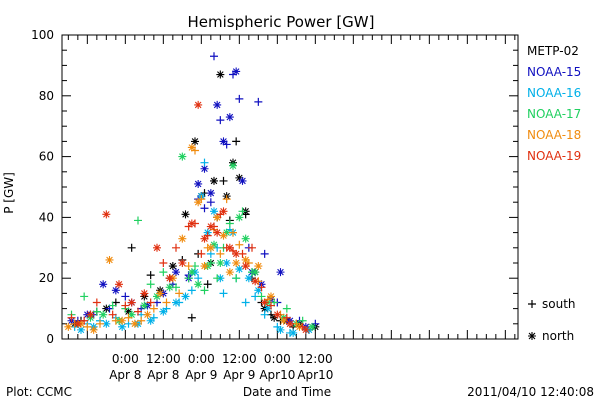  Describe the element at coordinates (554, 72) in the screenshot. I see `legend-entry: NOAA-15` at that location.